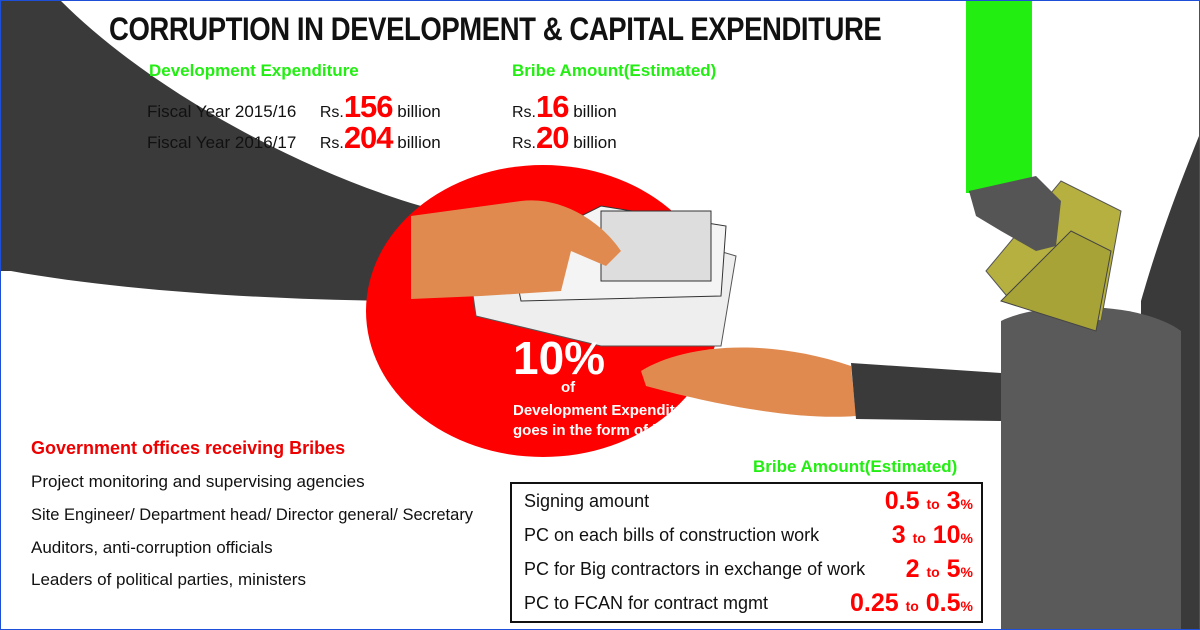  I want to click on development-row: Fiscal Year 2015/16 Rs.156 billion, so click(294, 107).